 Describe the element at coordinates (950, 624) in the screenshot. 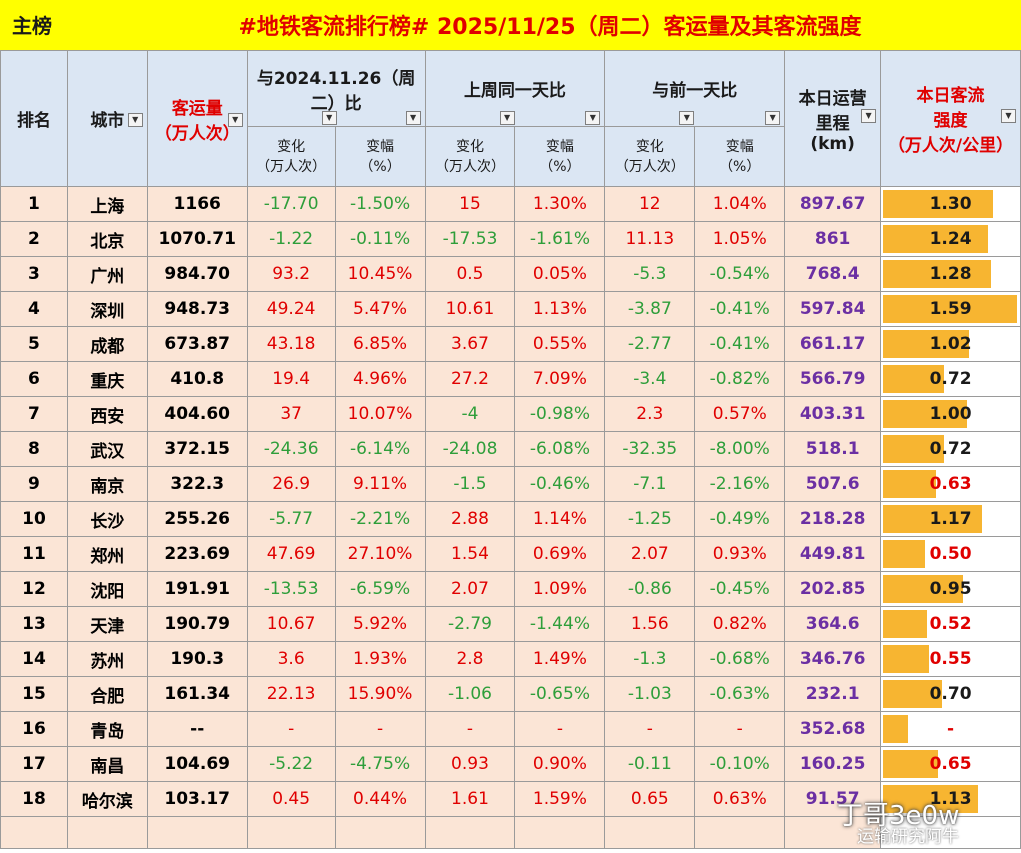

I see `intensity-value: 0.52` at that location.